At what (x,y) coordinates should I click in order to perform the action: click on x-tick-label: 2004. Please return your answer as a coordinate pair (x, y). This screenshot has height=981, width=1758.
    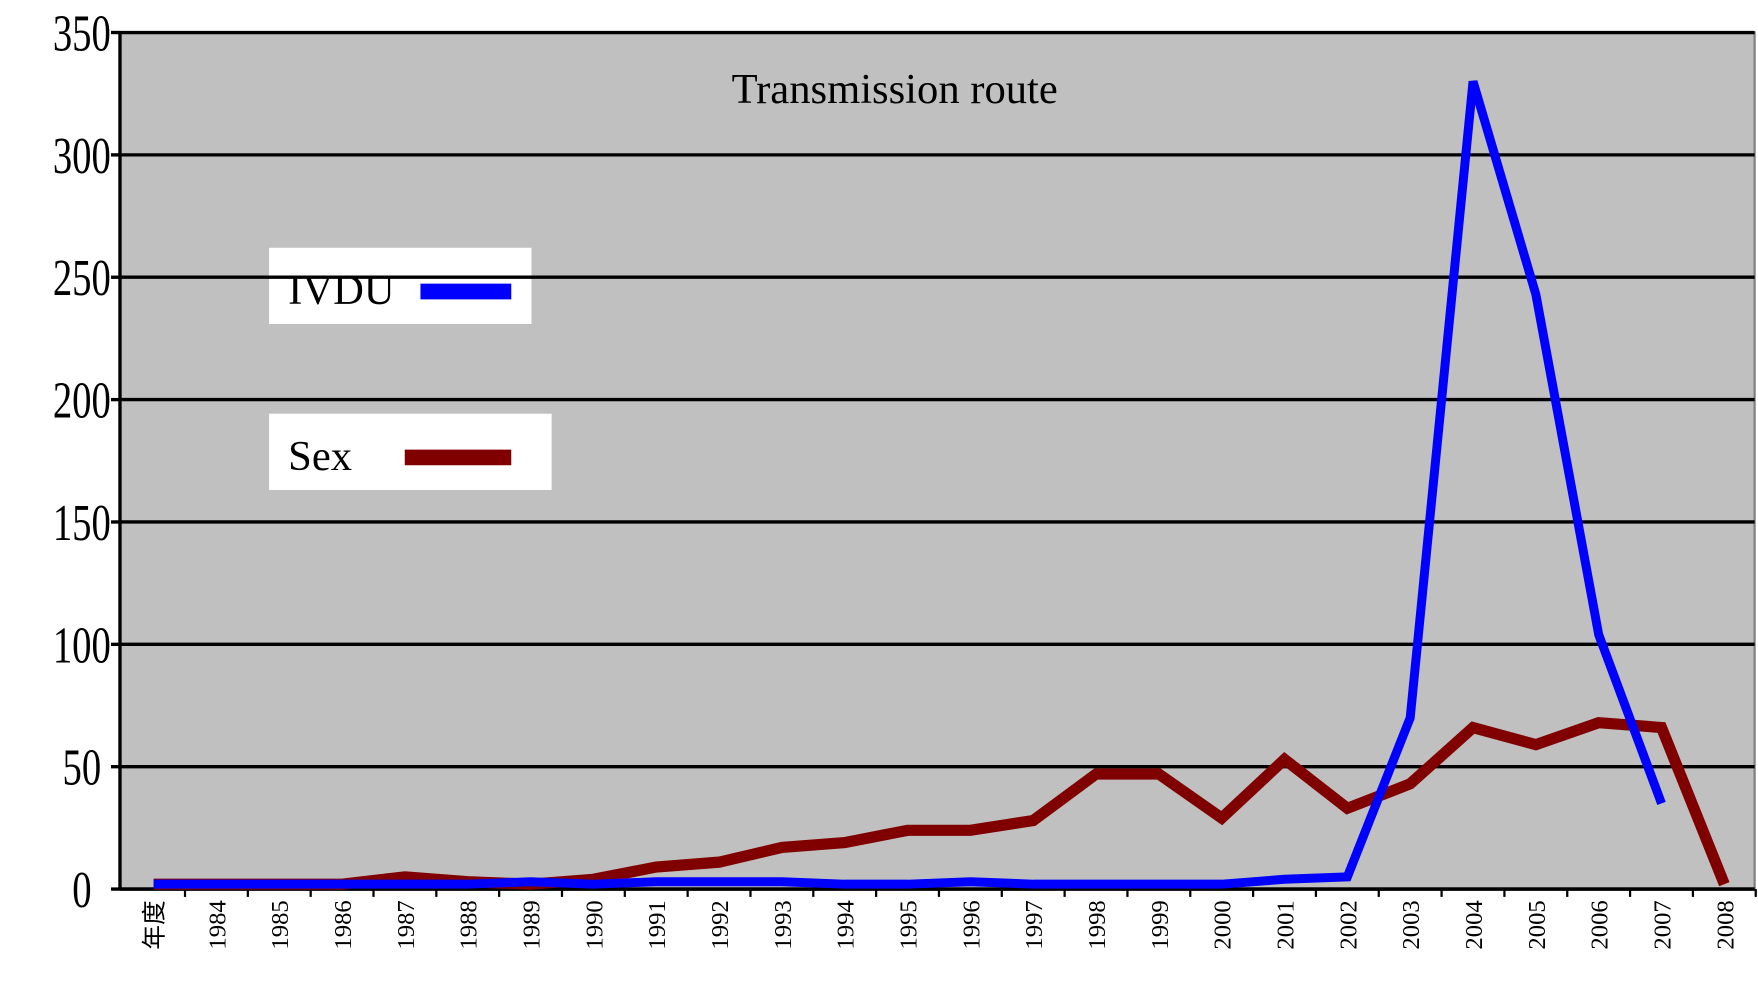
    Looking at the image, I should click on (1474, 924).